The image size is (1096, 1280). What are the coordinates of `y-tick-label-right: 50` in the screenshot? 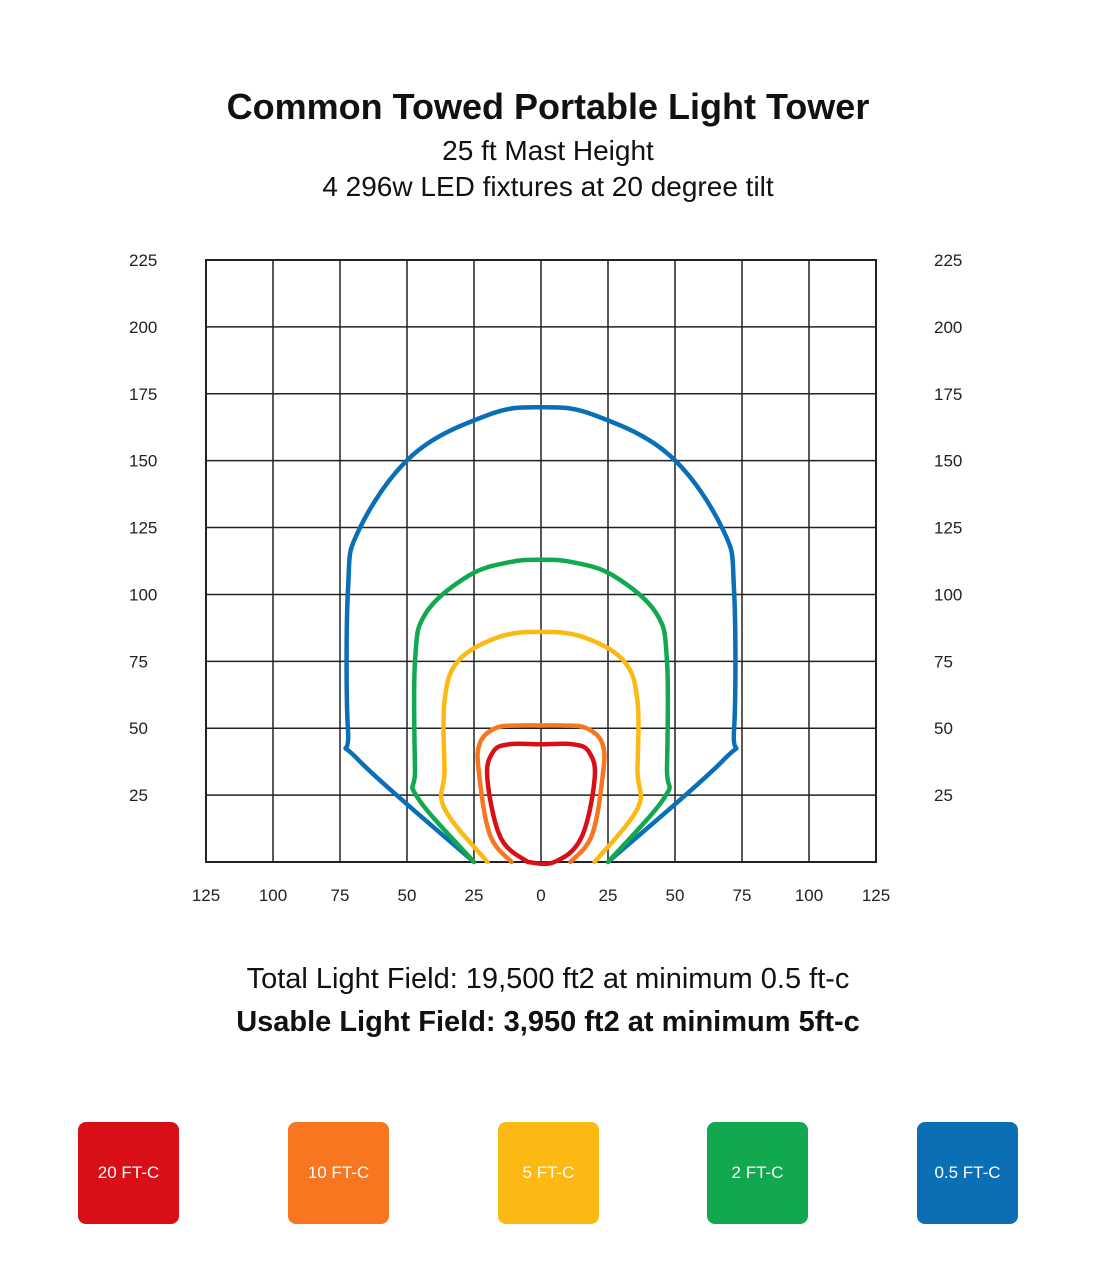 It's located at (943, 728).